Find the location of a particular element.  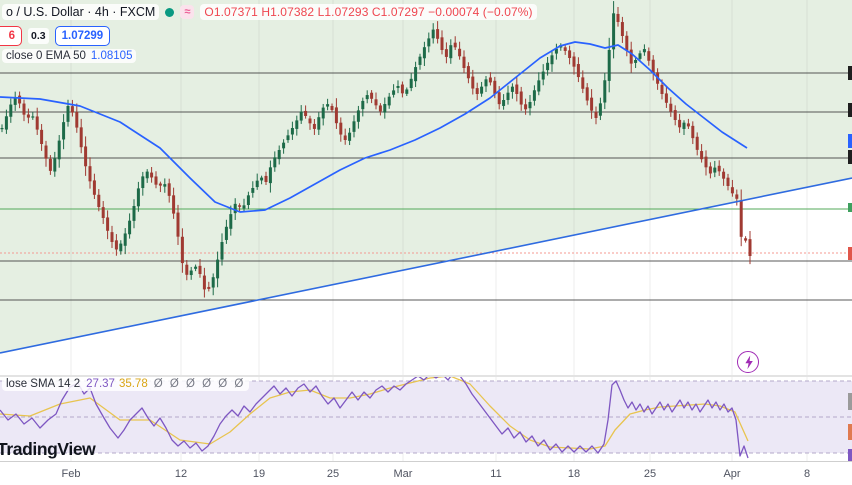

sell-button: 6 is located at coordinates (11, 36).